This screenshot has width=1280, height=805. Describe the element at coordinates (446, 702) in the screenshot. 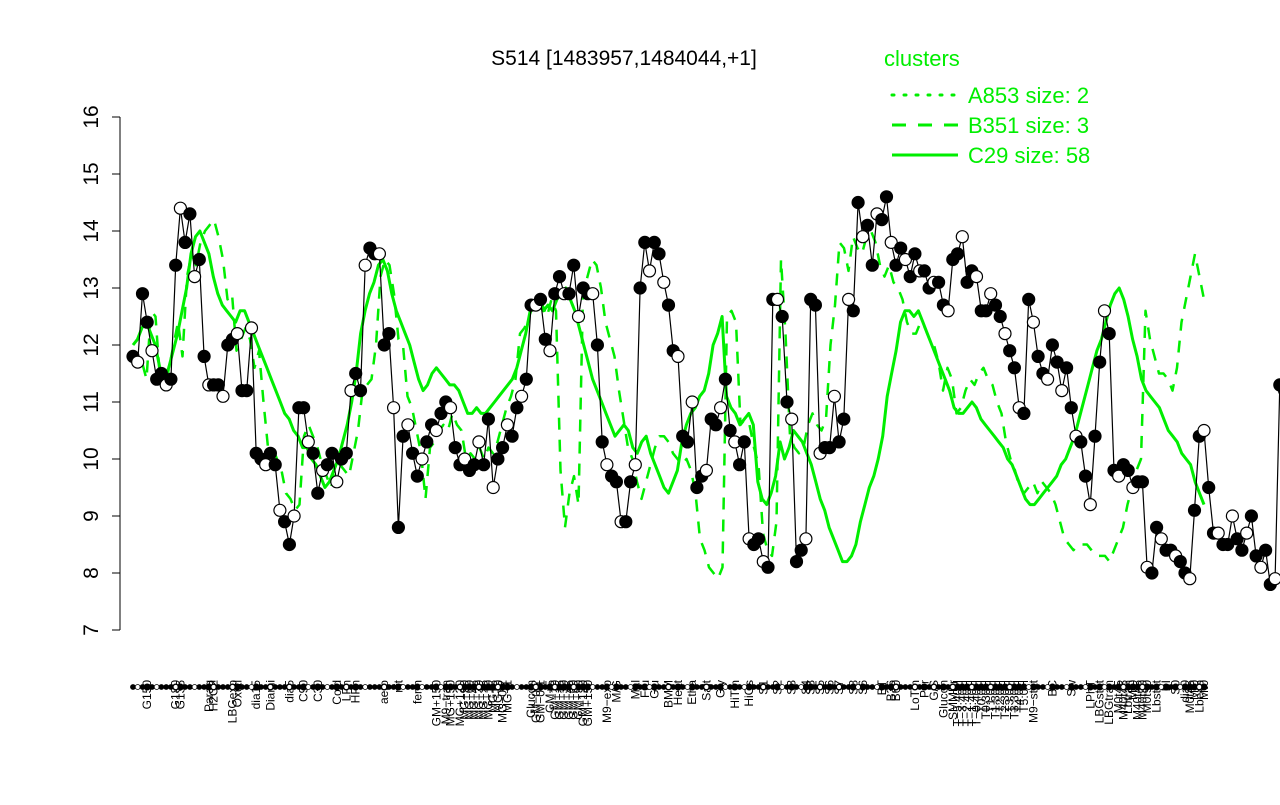

I see `x-tick-label: M9−tran` at that location.